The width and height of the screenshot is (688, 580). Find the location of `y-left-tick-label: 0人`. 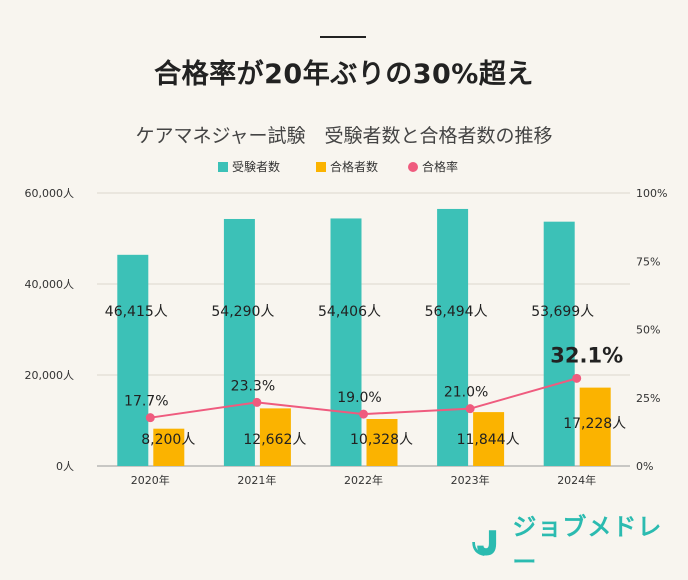

y-left-tick-label: 0人 is located at coordinates (65, 466).